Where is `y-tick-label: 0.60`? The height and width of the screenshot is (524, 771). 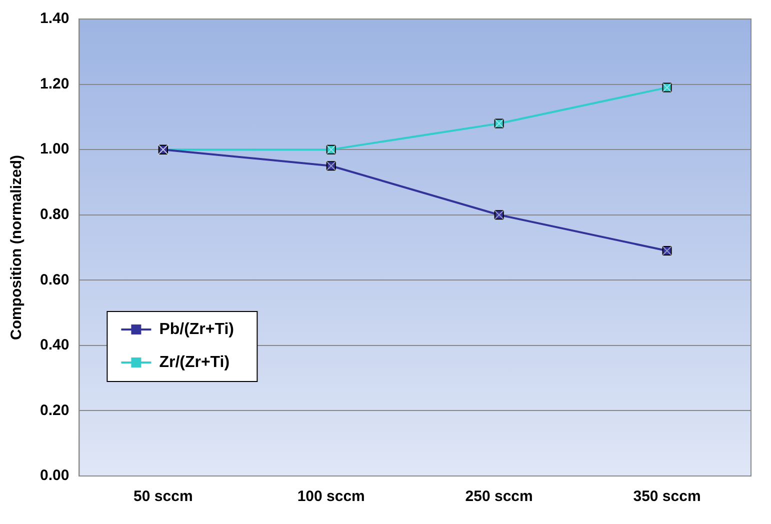
y-tick-label: 0.60 is located at coordinates (55, 279).